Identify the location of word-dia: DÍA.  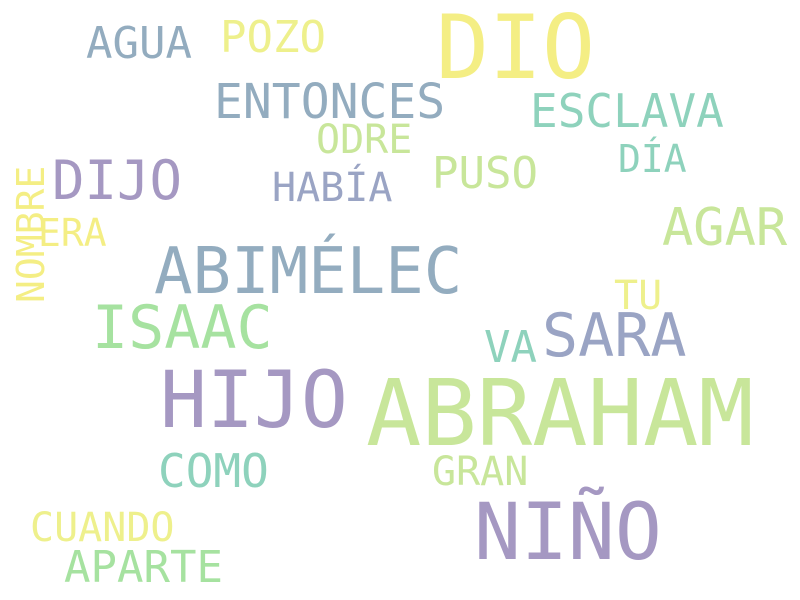
(652, 159).